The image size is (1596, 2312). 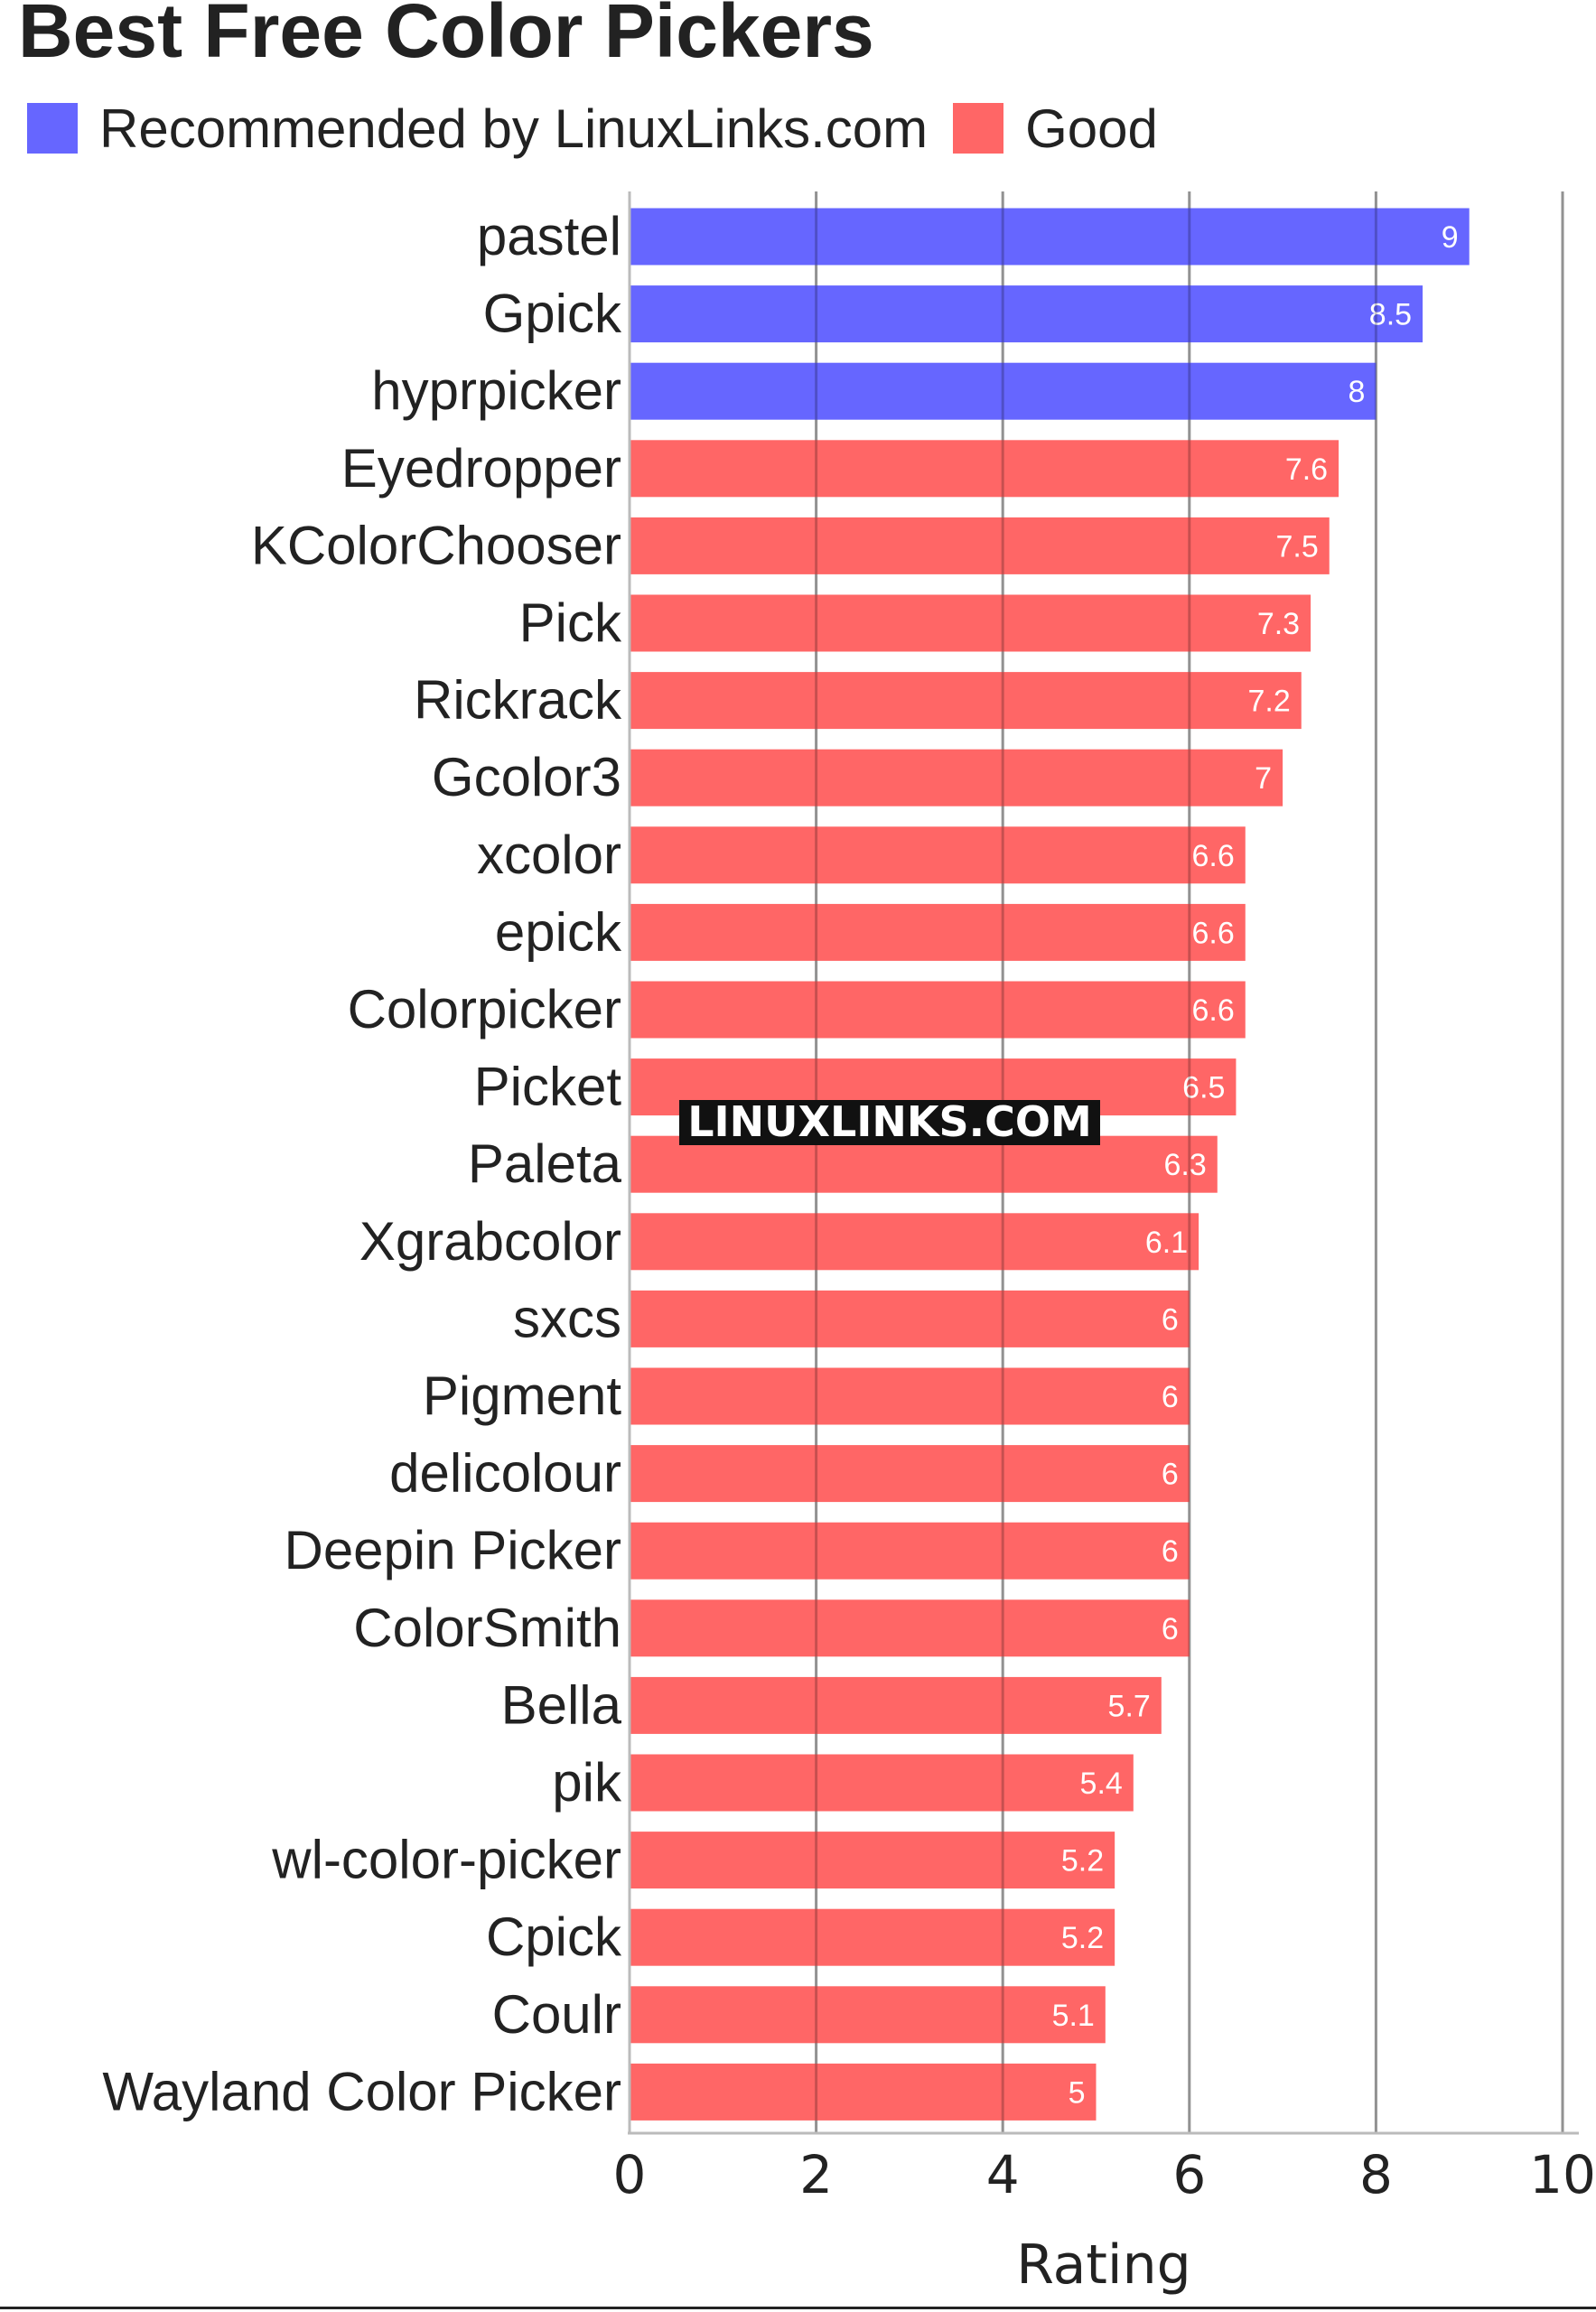 I want to click on category-label: delicolour, so click(x=505, y=1473).